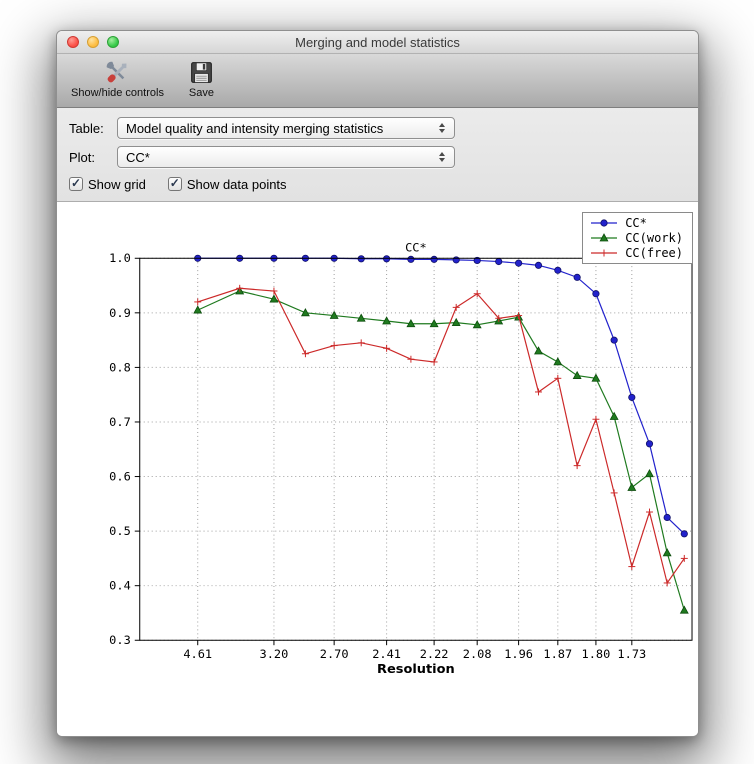 Image resolution: width=754 pixels, height=764 pixels. Describe the element at coordinates (383, 184) in the screenshot. I see `checkbox-row: Show grid Show data points` at that location.